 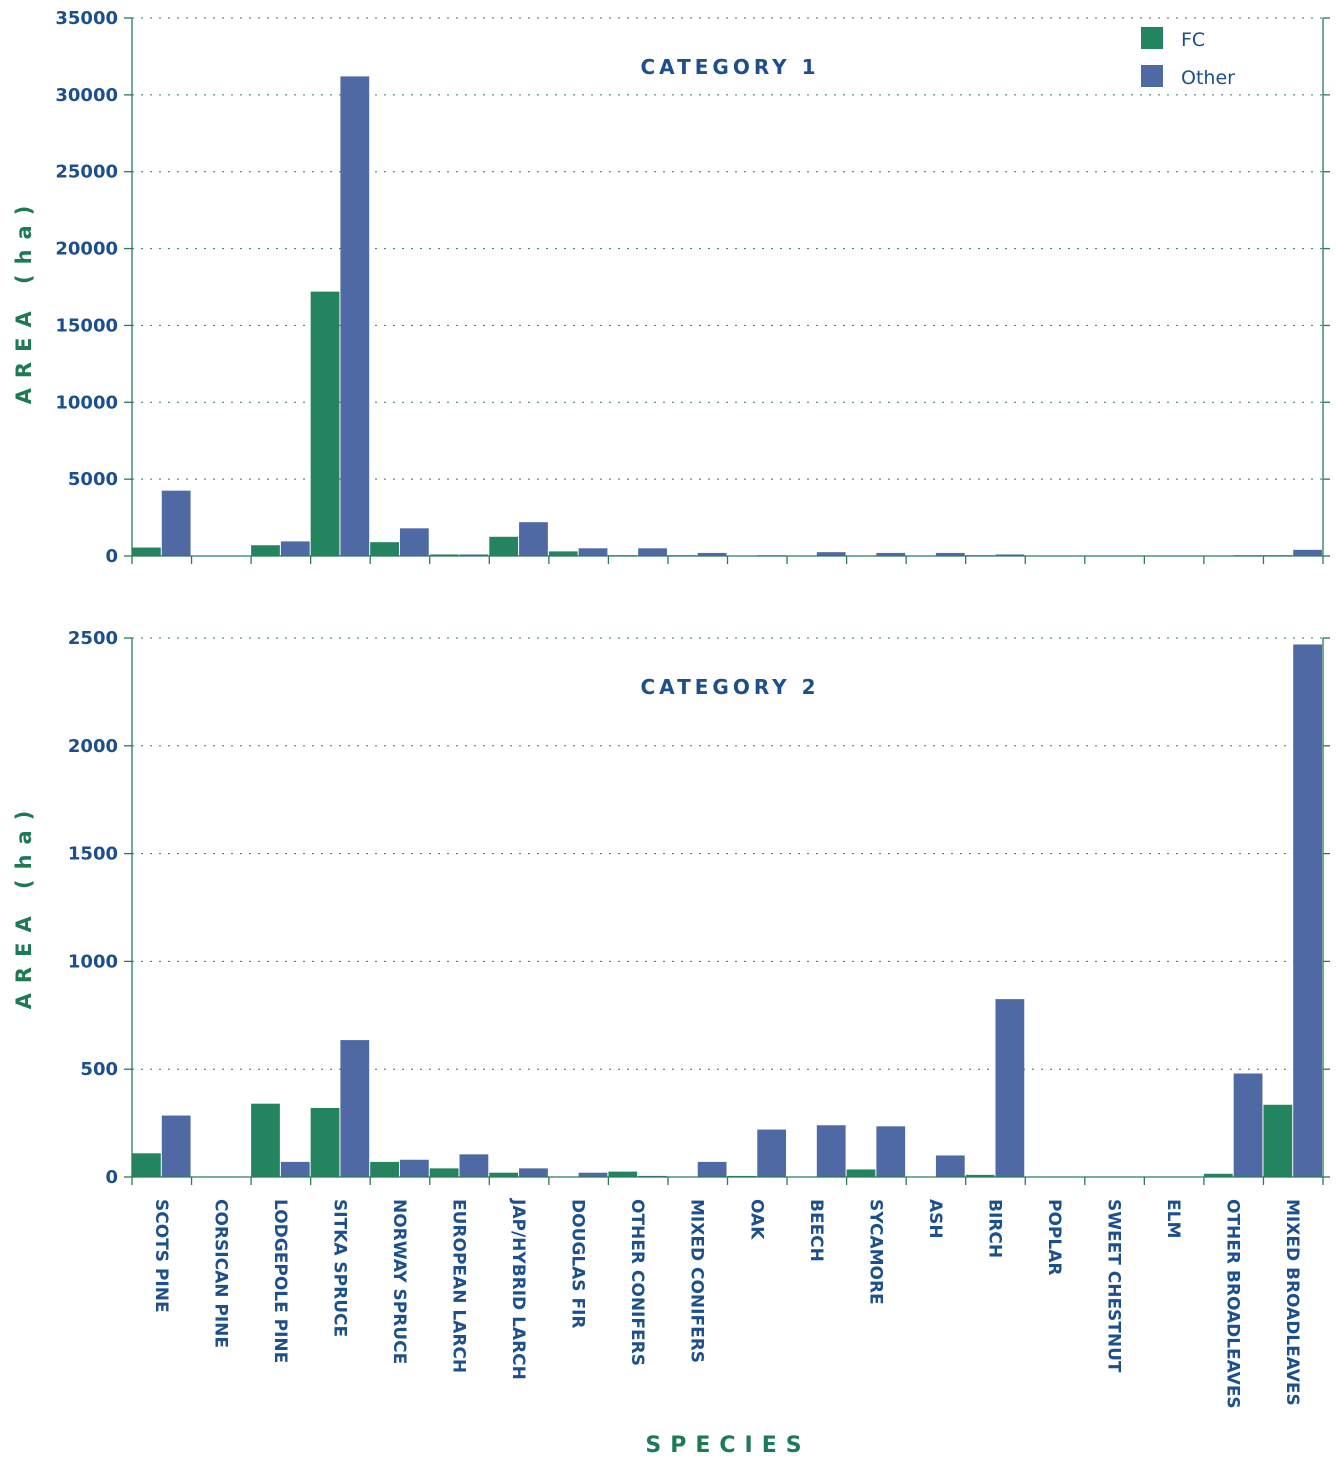 What do you see at coordinates (1173, 1218) in the screenshot?
I see `x-tick-label: ELM` at bounding box center [1173, 1218].